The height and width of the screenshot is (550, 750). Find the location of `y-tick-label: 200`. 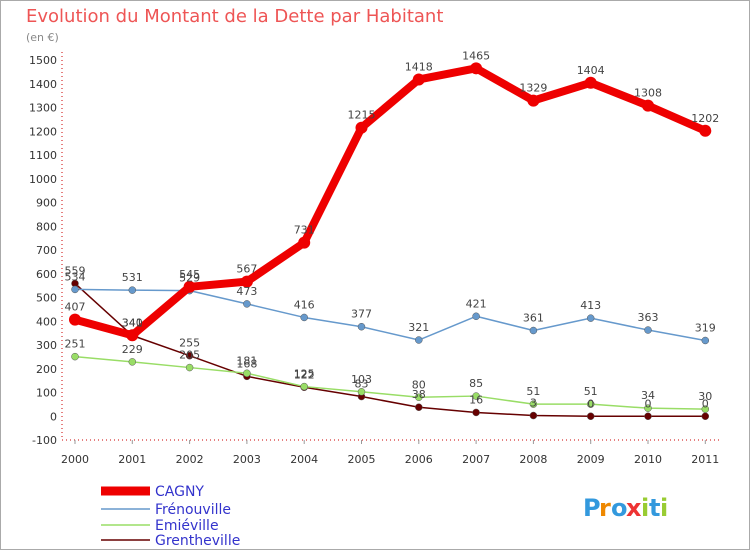

y-tick-label: 200 is located at coordinates (46, 369).